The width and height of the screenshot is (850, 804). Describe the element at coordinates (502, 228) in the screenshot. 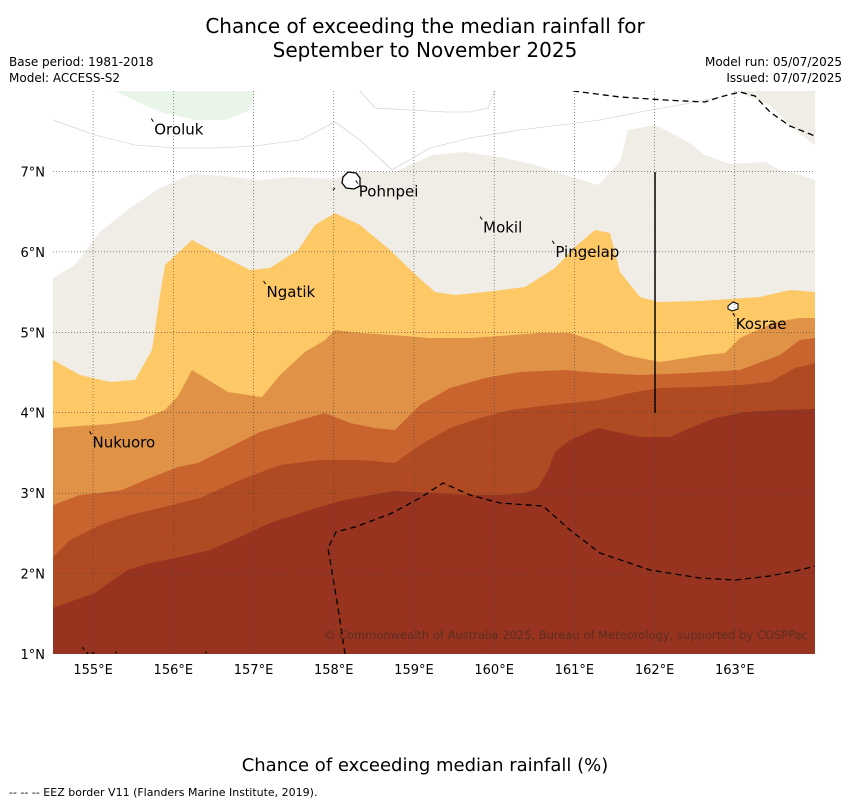

I see `place-label-mokil: Mokil` at that location.